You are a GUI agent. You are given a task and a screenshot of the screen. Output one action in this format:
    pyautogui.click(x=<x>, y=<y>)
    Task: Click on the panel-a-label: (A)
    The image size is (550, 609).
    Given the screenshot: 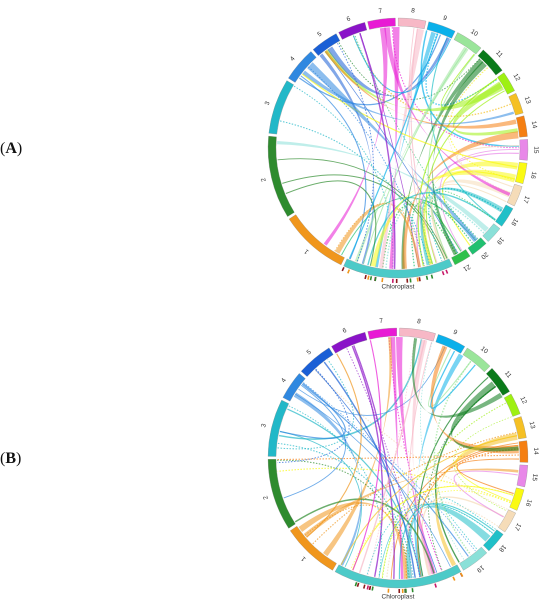 What is the action you would take?
    pyautogui.click(x=11, y=148)
    